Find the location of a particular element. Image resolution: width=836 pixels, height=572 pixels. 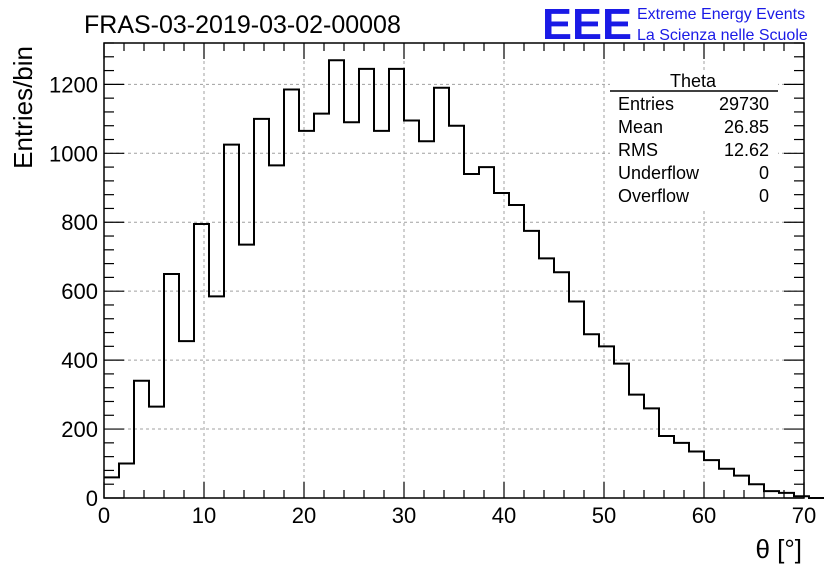

stats-row-label: Underflow is located at coordinates (659, 173).